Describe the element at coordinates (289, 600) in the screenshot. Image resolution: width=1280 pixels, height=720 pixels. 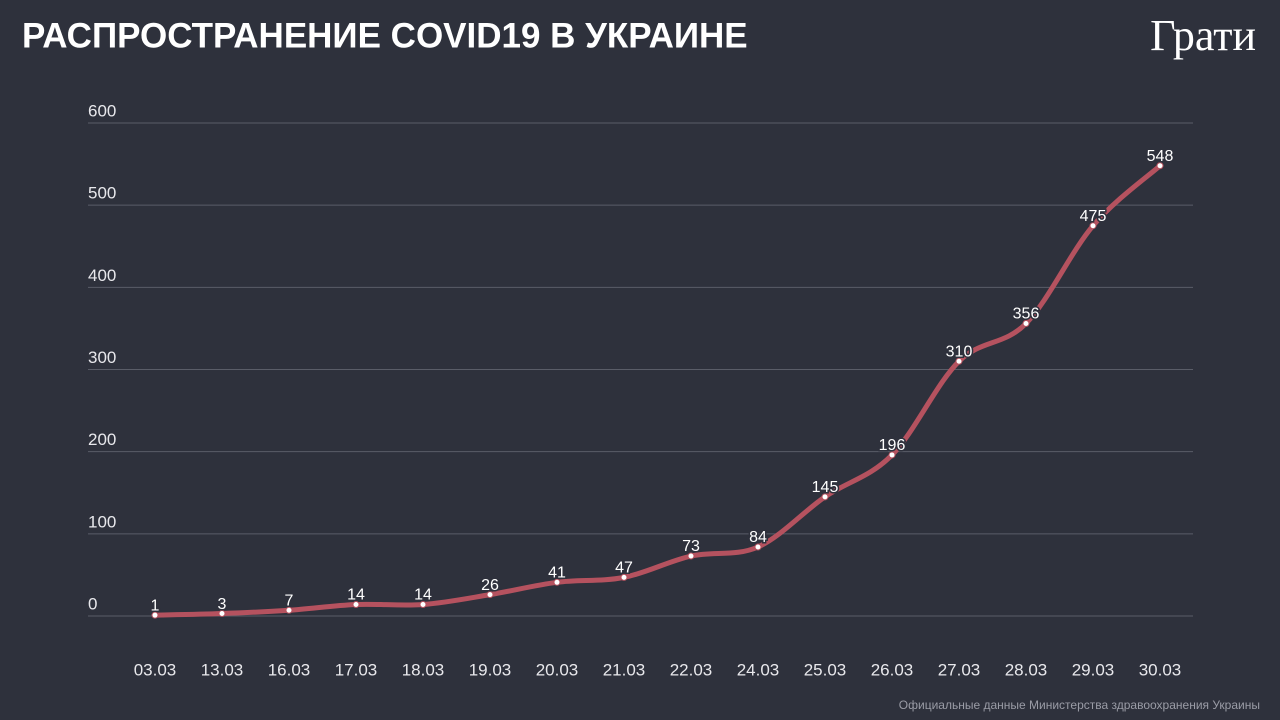
I see `value-label: 7` at that location.